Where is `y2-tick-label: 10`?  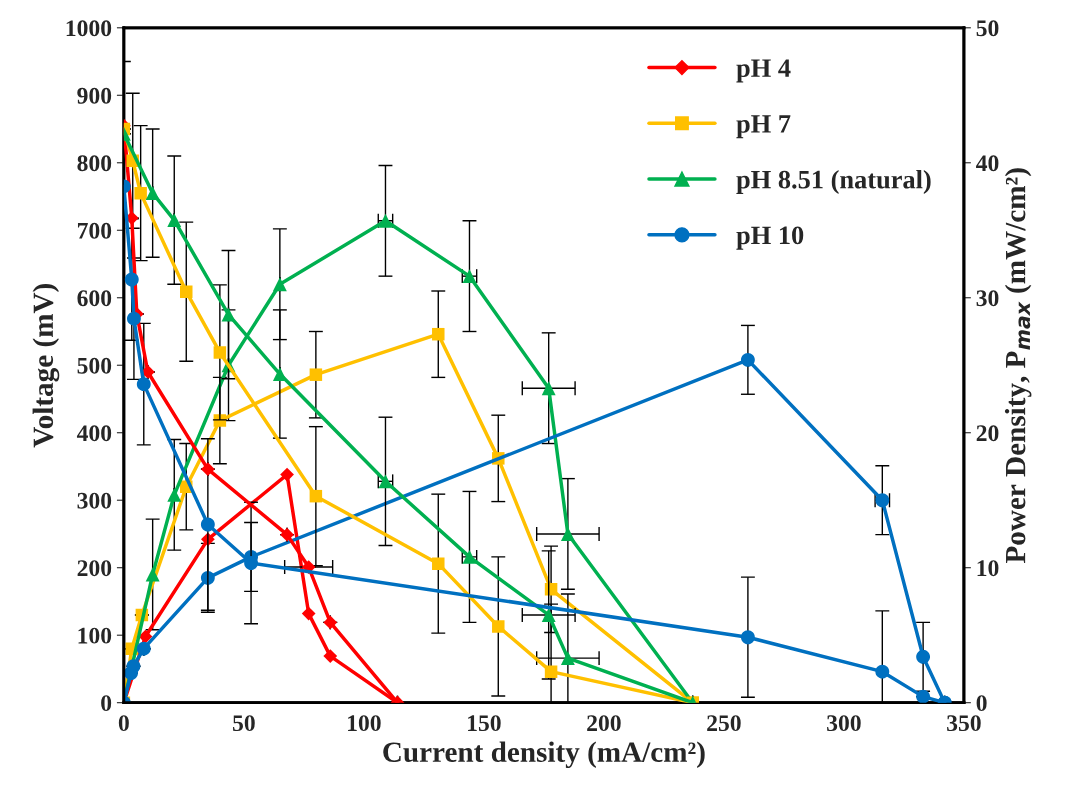
y2-tick-label: 10 is located at coordinates (988, 568).